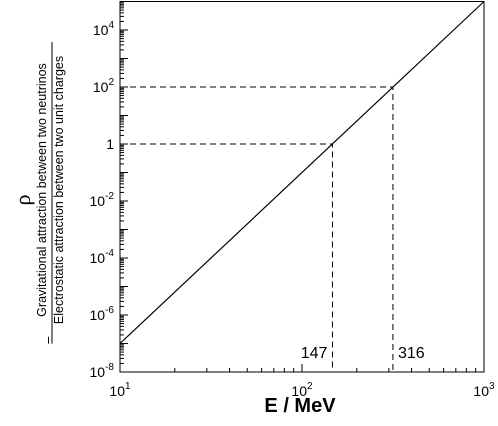 The image size is (498, 426). What do you see at coordinates (102, 257) in the screenshot?
I see `tick-label: 10⁻⁴` at bounding box center [102, 257].